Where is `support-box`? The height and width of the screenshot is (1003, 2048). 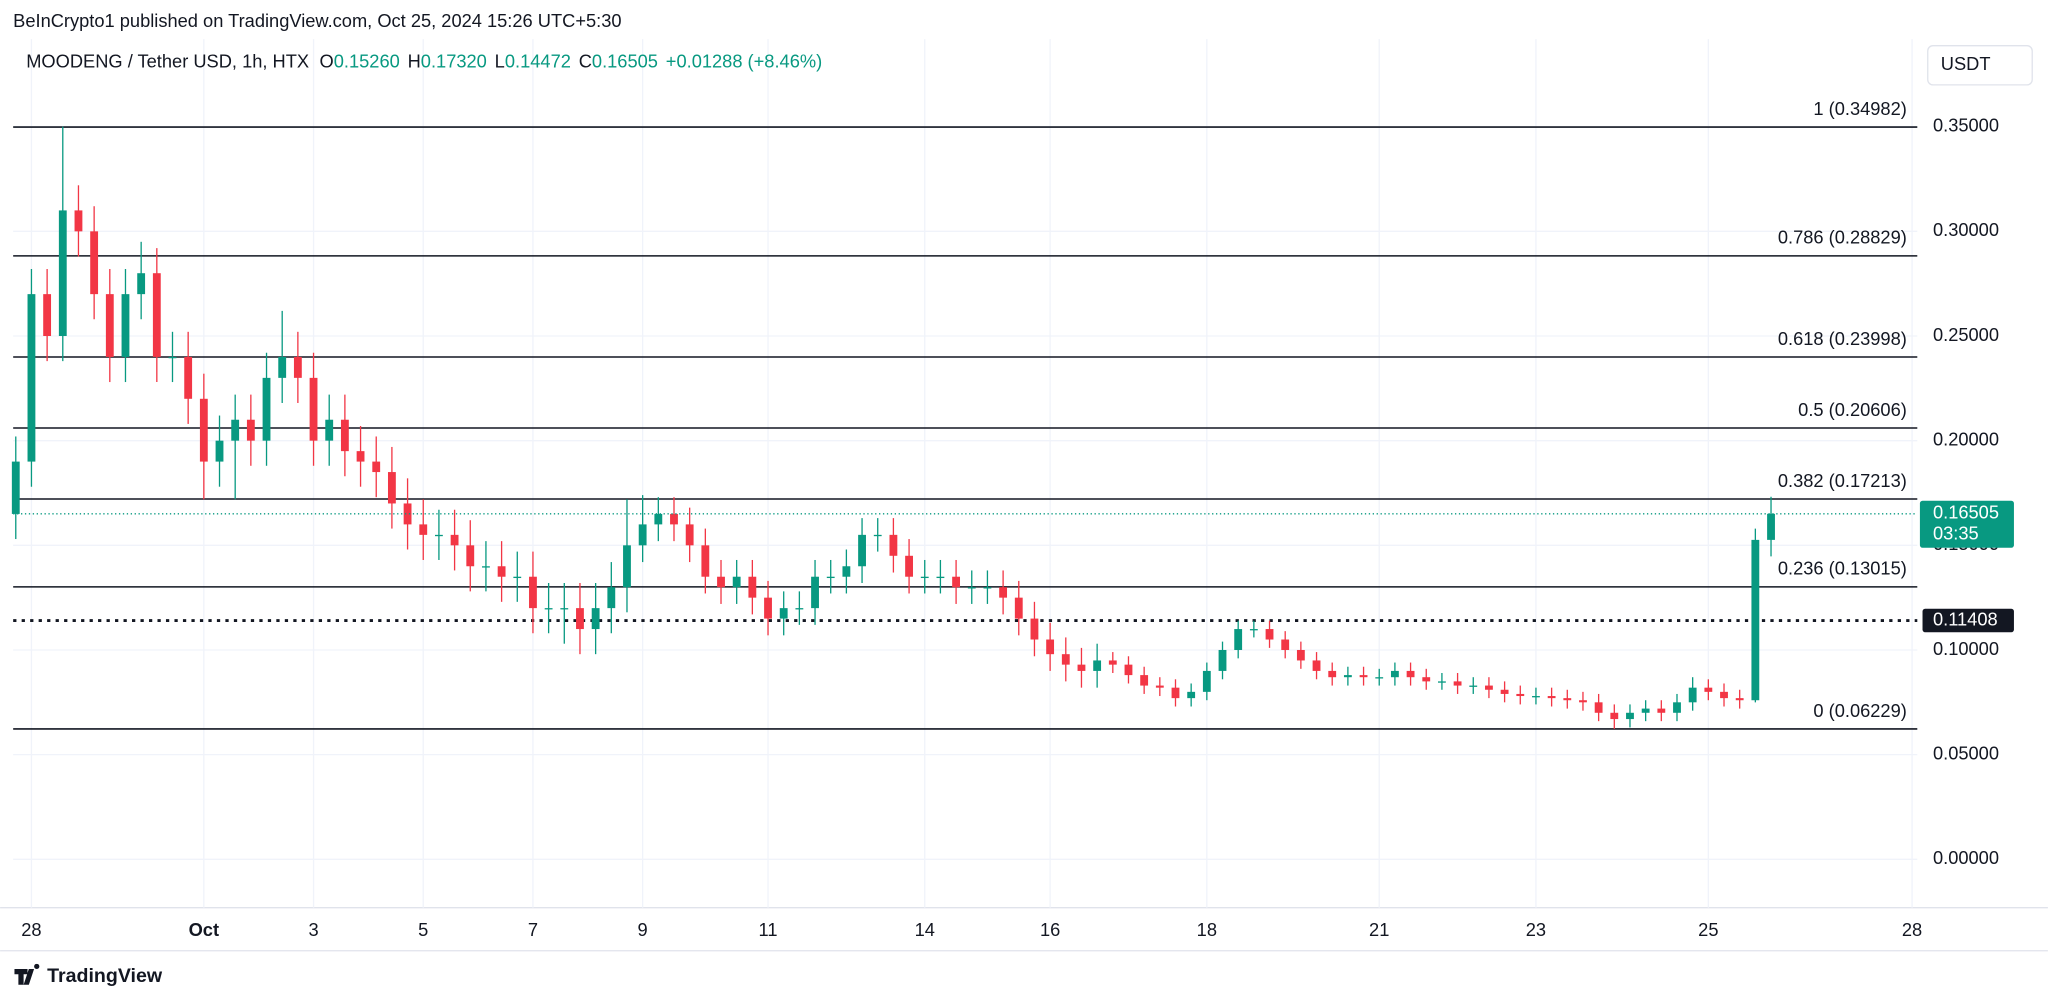
support-box is located at coordinates (1968, 620).